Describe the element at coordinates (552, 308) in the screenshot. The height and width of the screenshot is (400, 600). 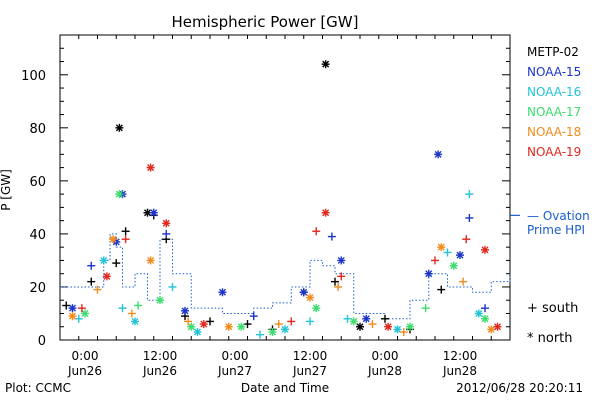
I see `marker-key-entry: + south` at that location.